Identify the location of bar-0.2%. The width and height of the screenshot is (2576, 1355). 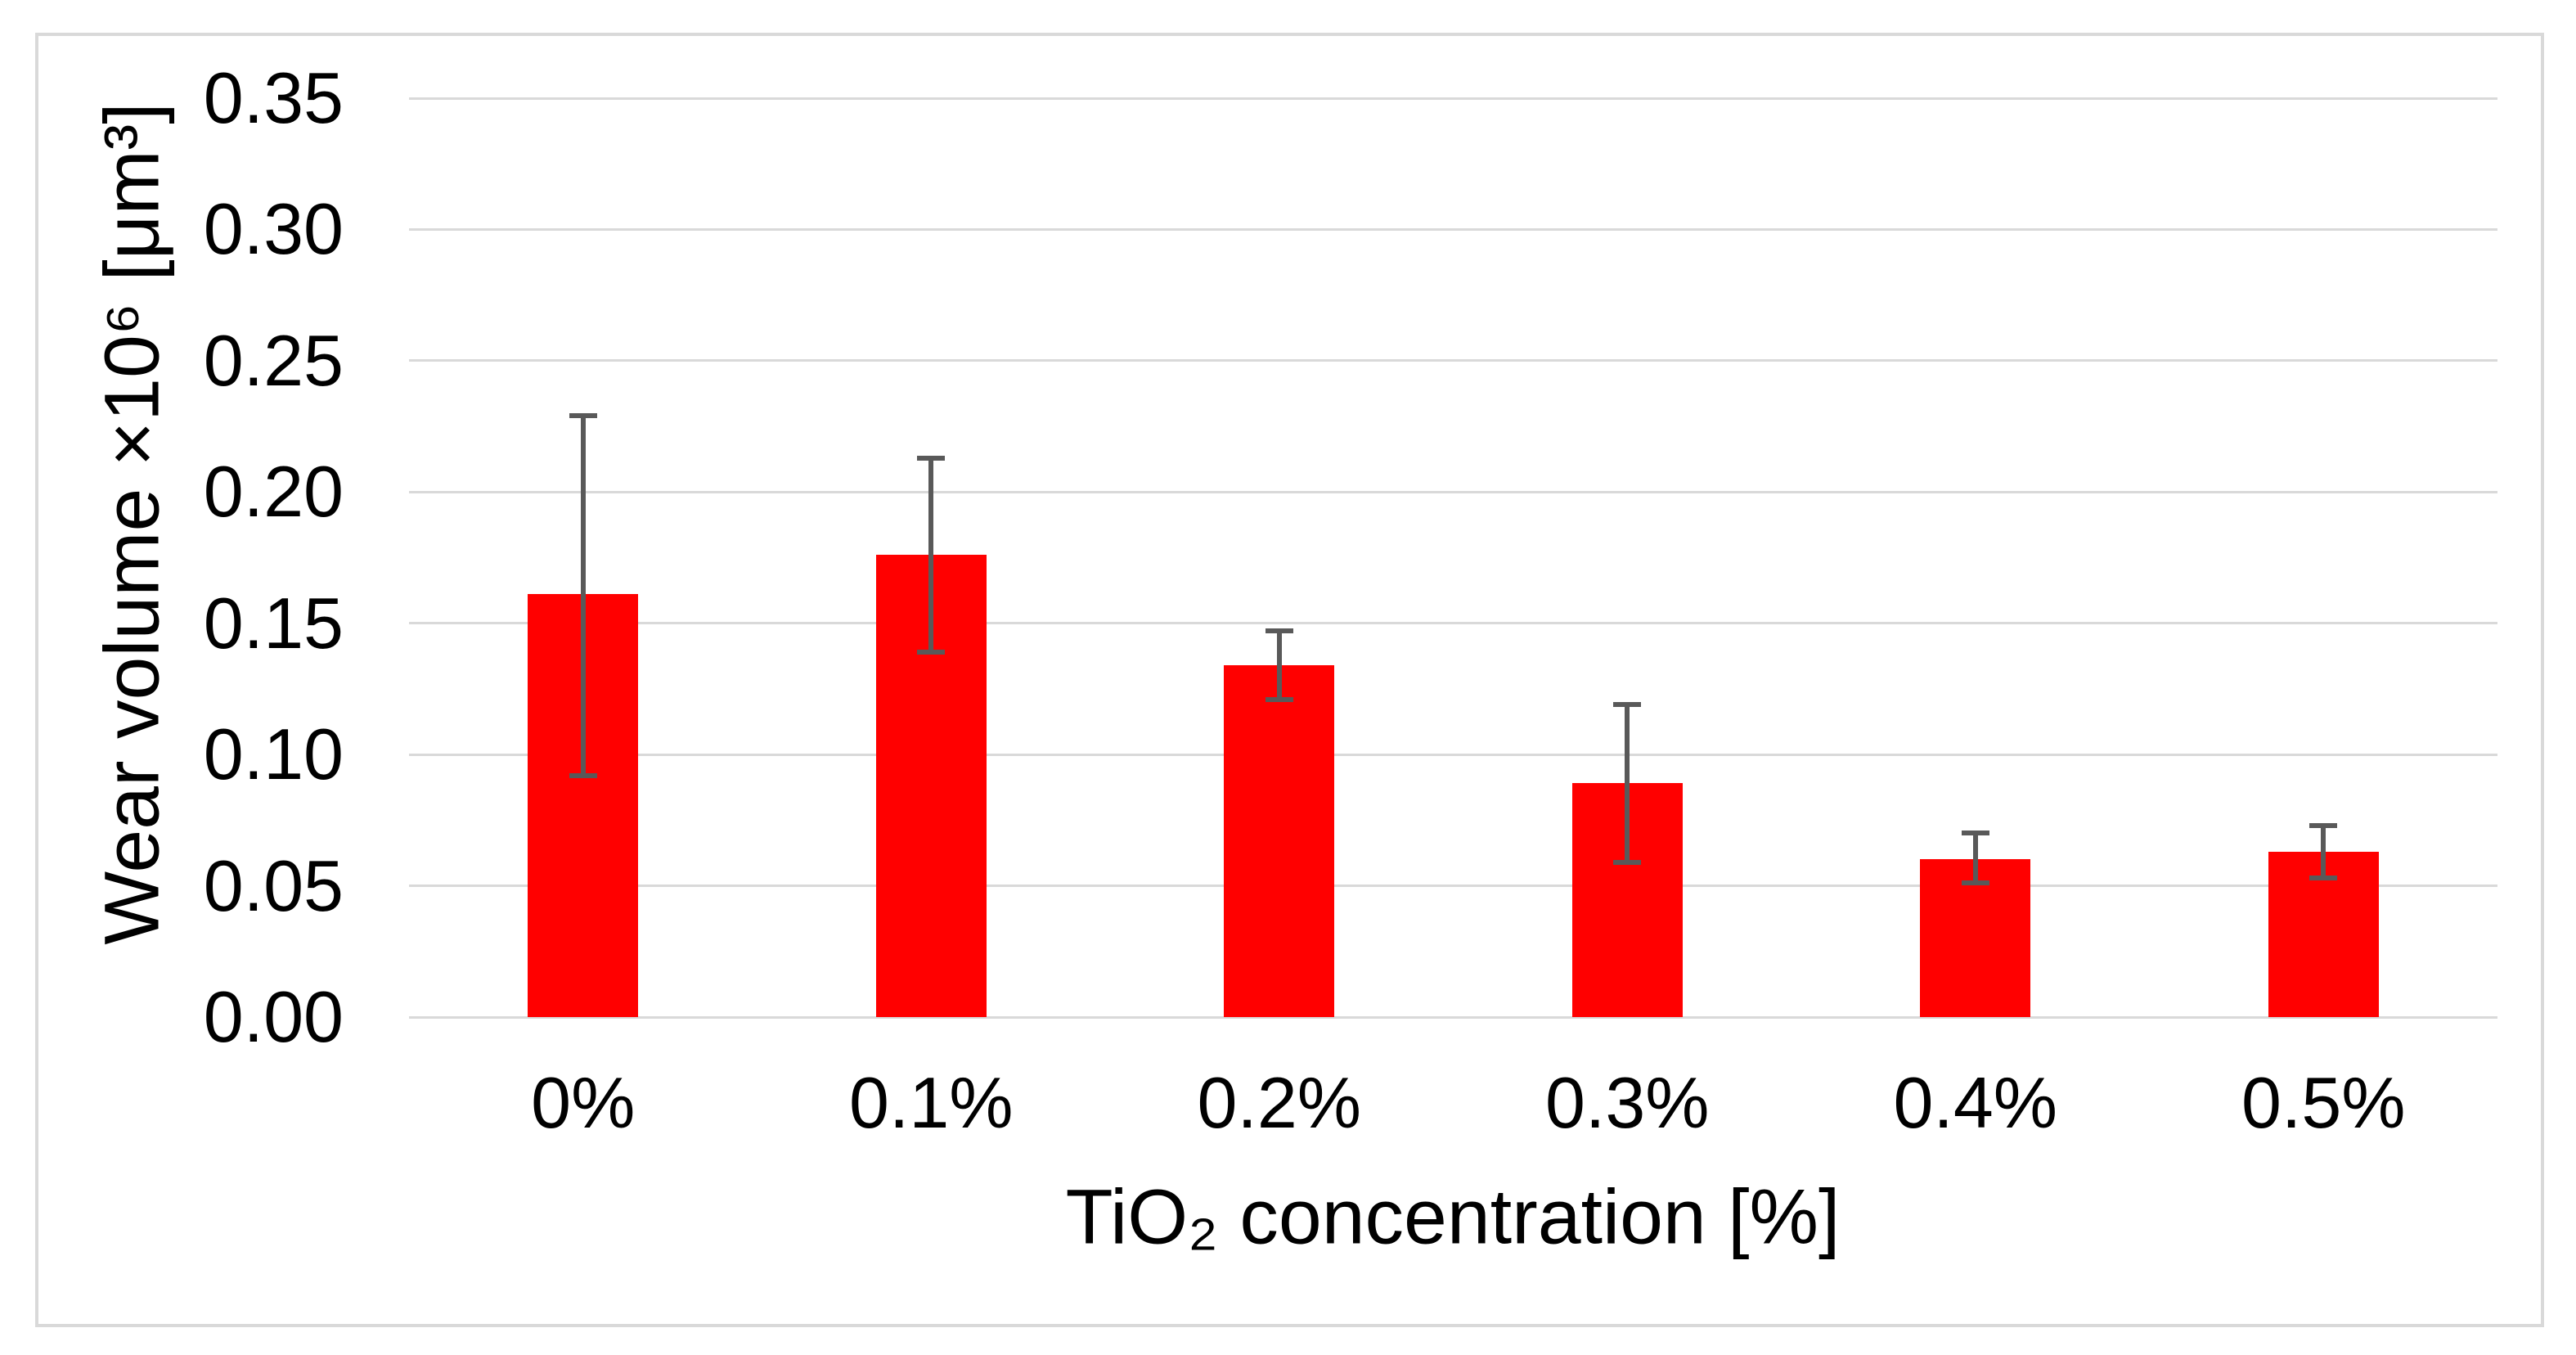
(1280, 841).